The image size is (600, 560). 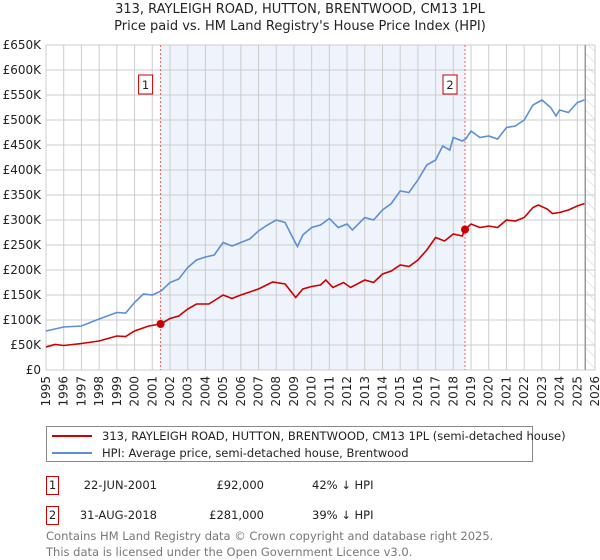 What do you see at coordinates (23, 270) in the screenshot?
I see `y-tick-label: £200K` at bounding box center [23, 270].